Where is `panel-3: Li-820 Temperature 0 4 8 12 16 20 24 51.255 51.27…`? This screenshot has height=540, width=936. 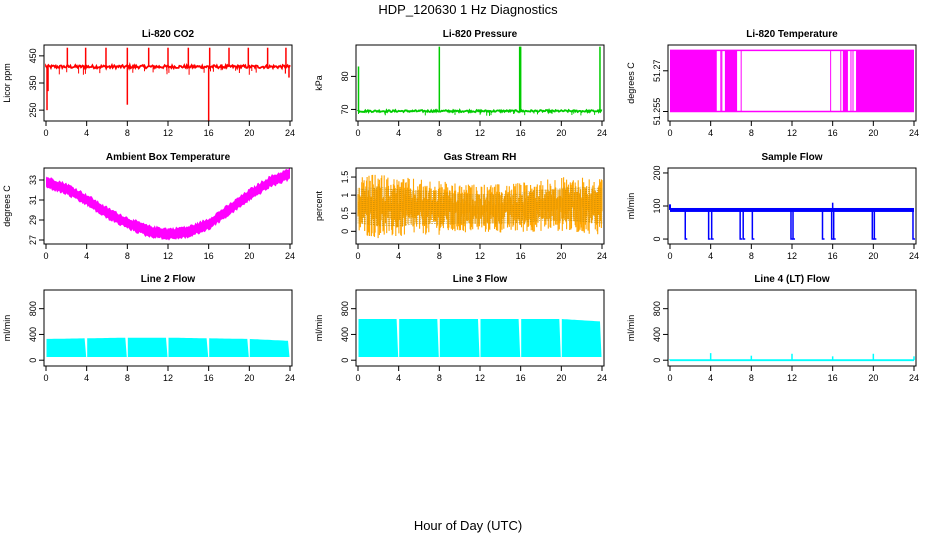
panel-3: Li-820 Temperature 0 4 8 12 16 20 24 51.255 51.27… is located at coordinates (772, 83).